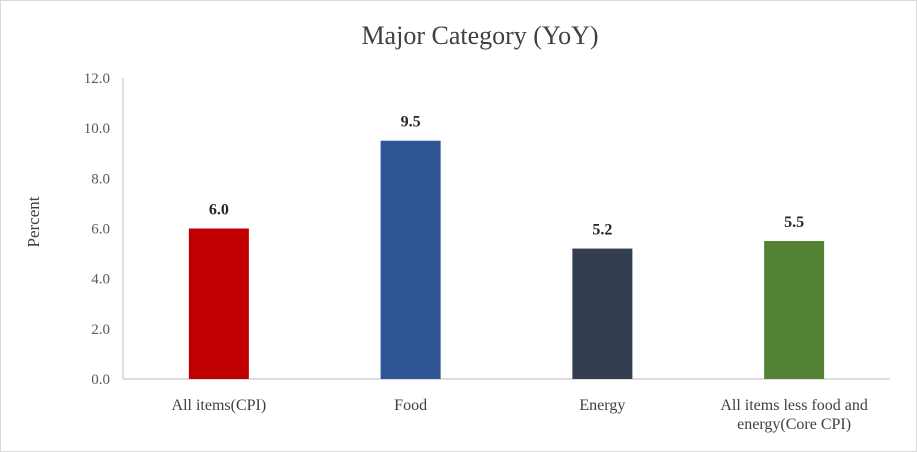 The width and height of the screenshot is (917, 452). What do you see at coordinates (602, 405) in the screenshot?
I see `x-tick-label: Energy` at bounding box center [602, 405].